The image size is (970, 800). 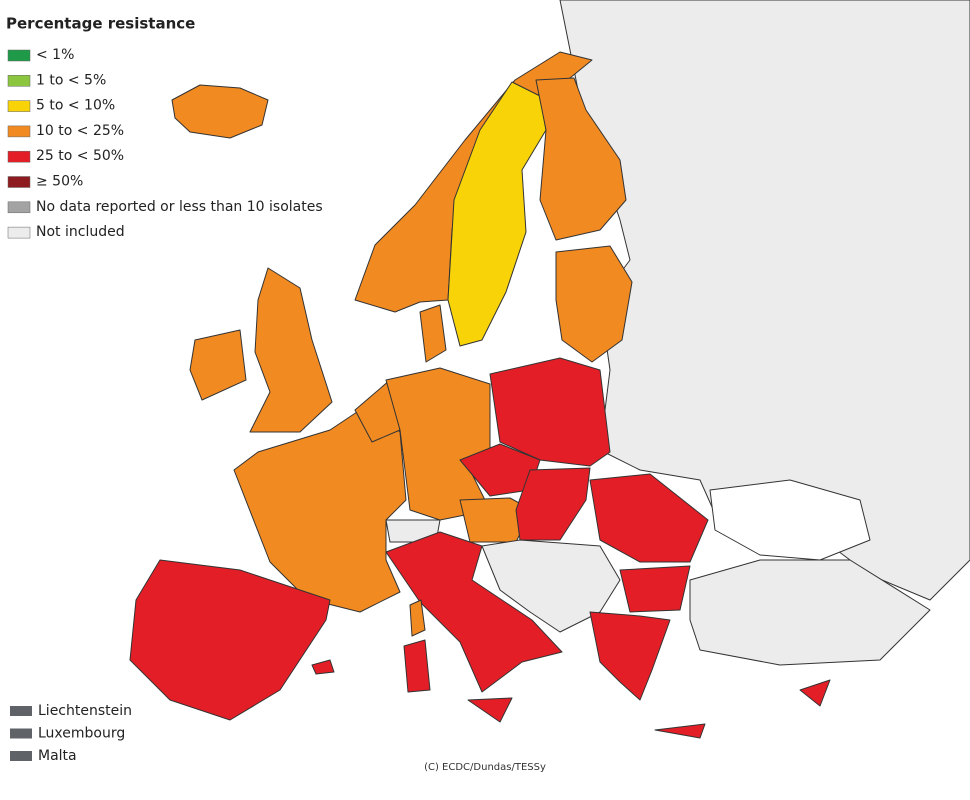 What do you see at coordinates (81, 734) in the screenshot?
I see `legend-label: Luxembourg` at bounding box center [81, 734].